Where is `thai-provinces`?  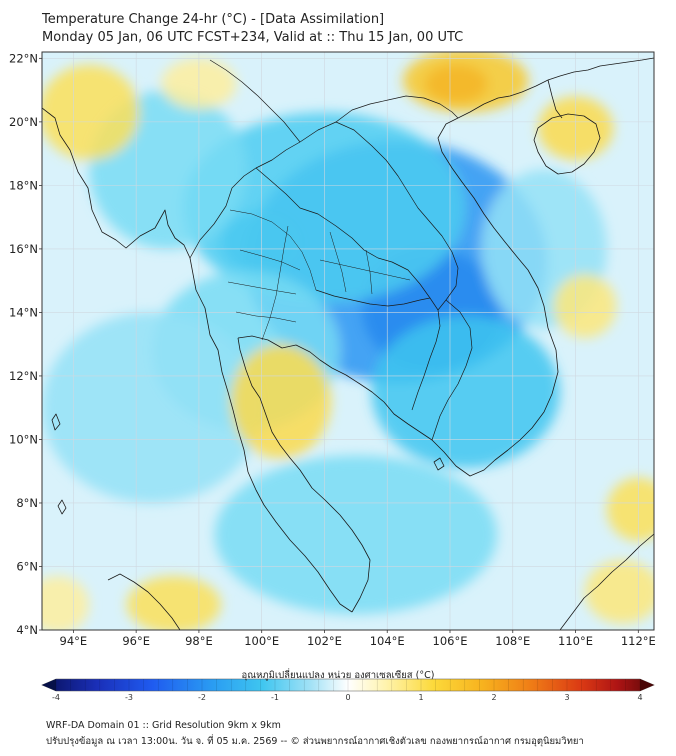 thai-provinces is located at coordinates (319, 275).